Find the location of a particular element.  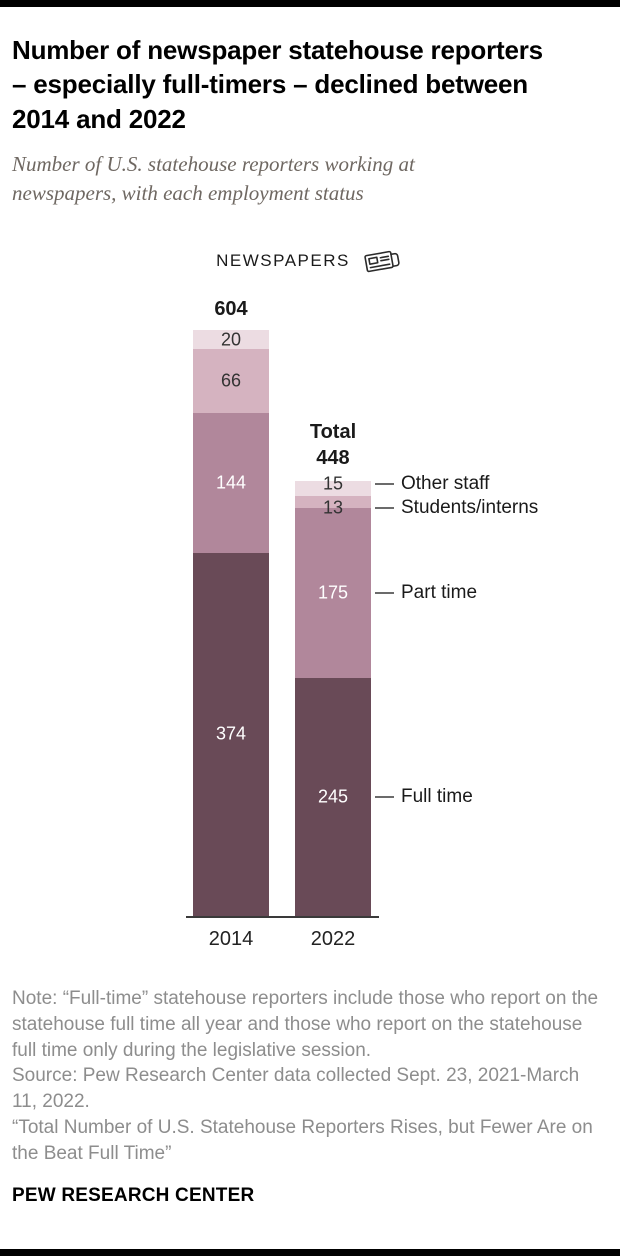

bar-value-2022-part-time: 175 is located at coordinates (333, 592).